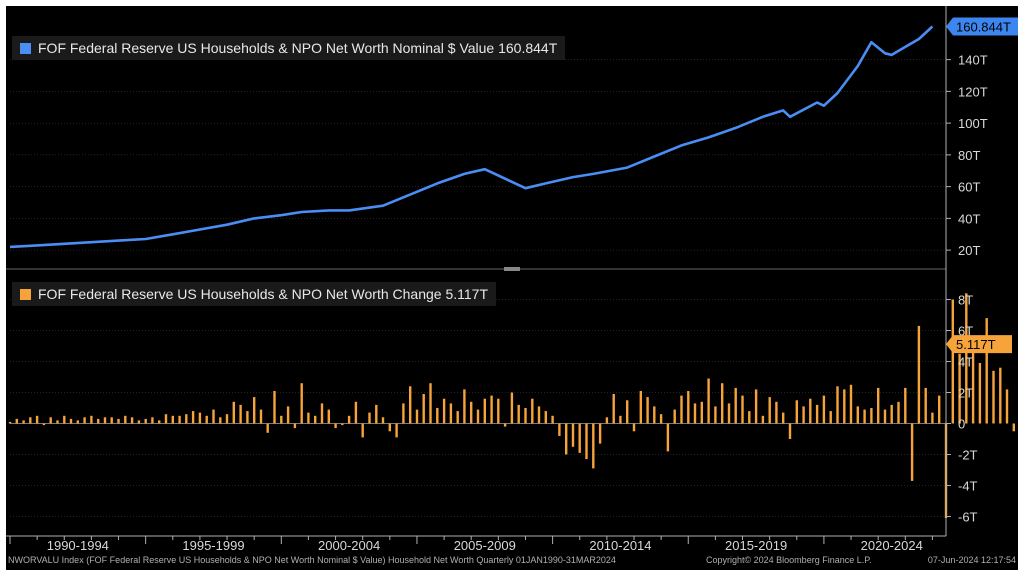  What do you see at coordinates (25, 294) in the screenshot?
I see `legend-swatch-change` at bounding box center [25, 294].